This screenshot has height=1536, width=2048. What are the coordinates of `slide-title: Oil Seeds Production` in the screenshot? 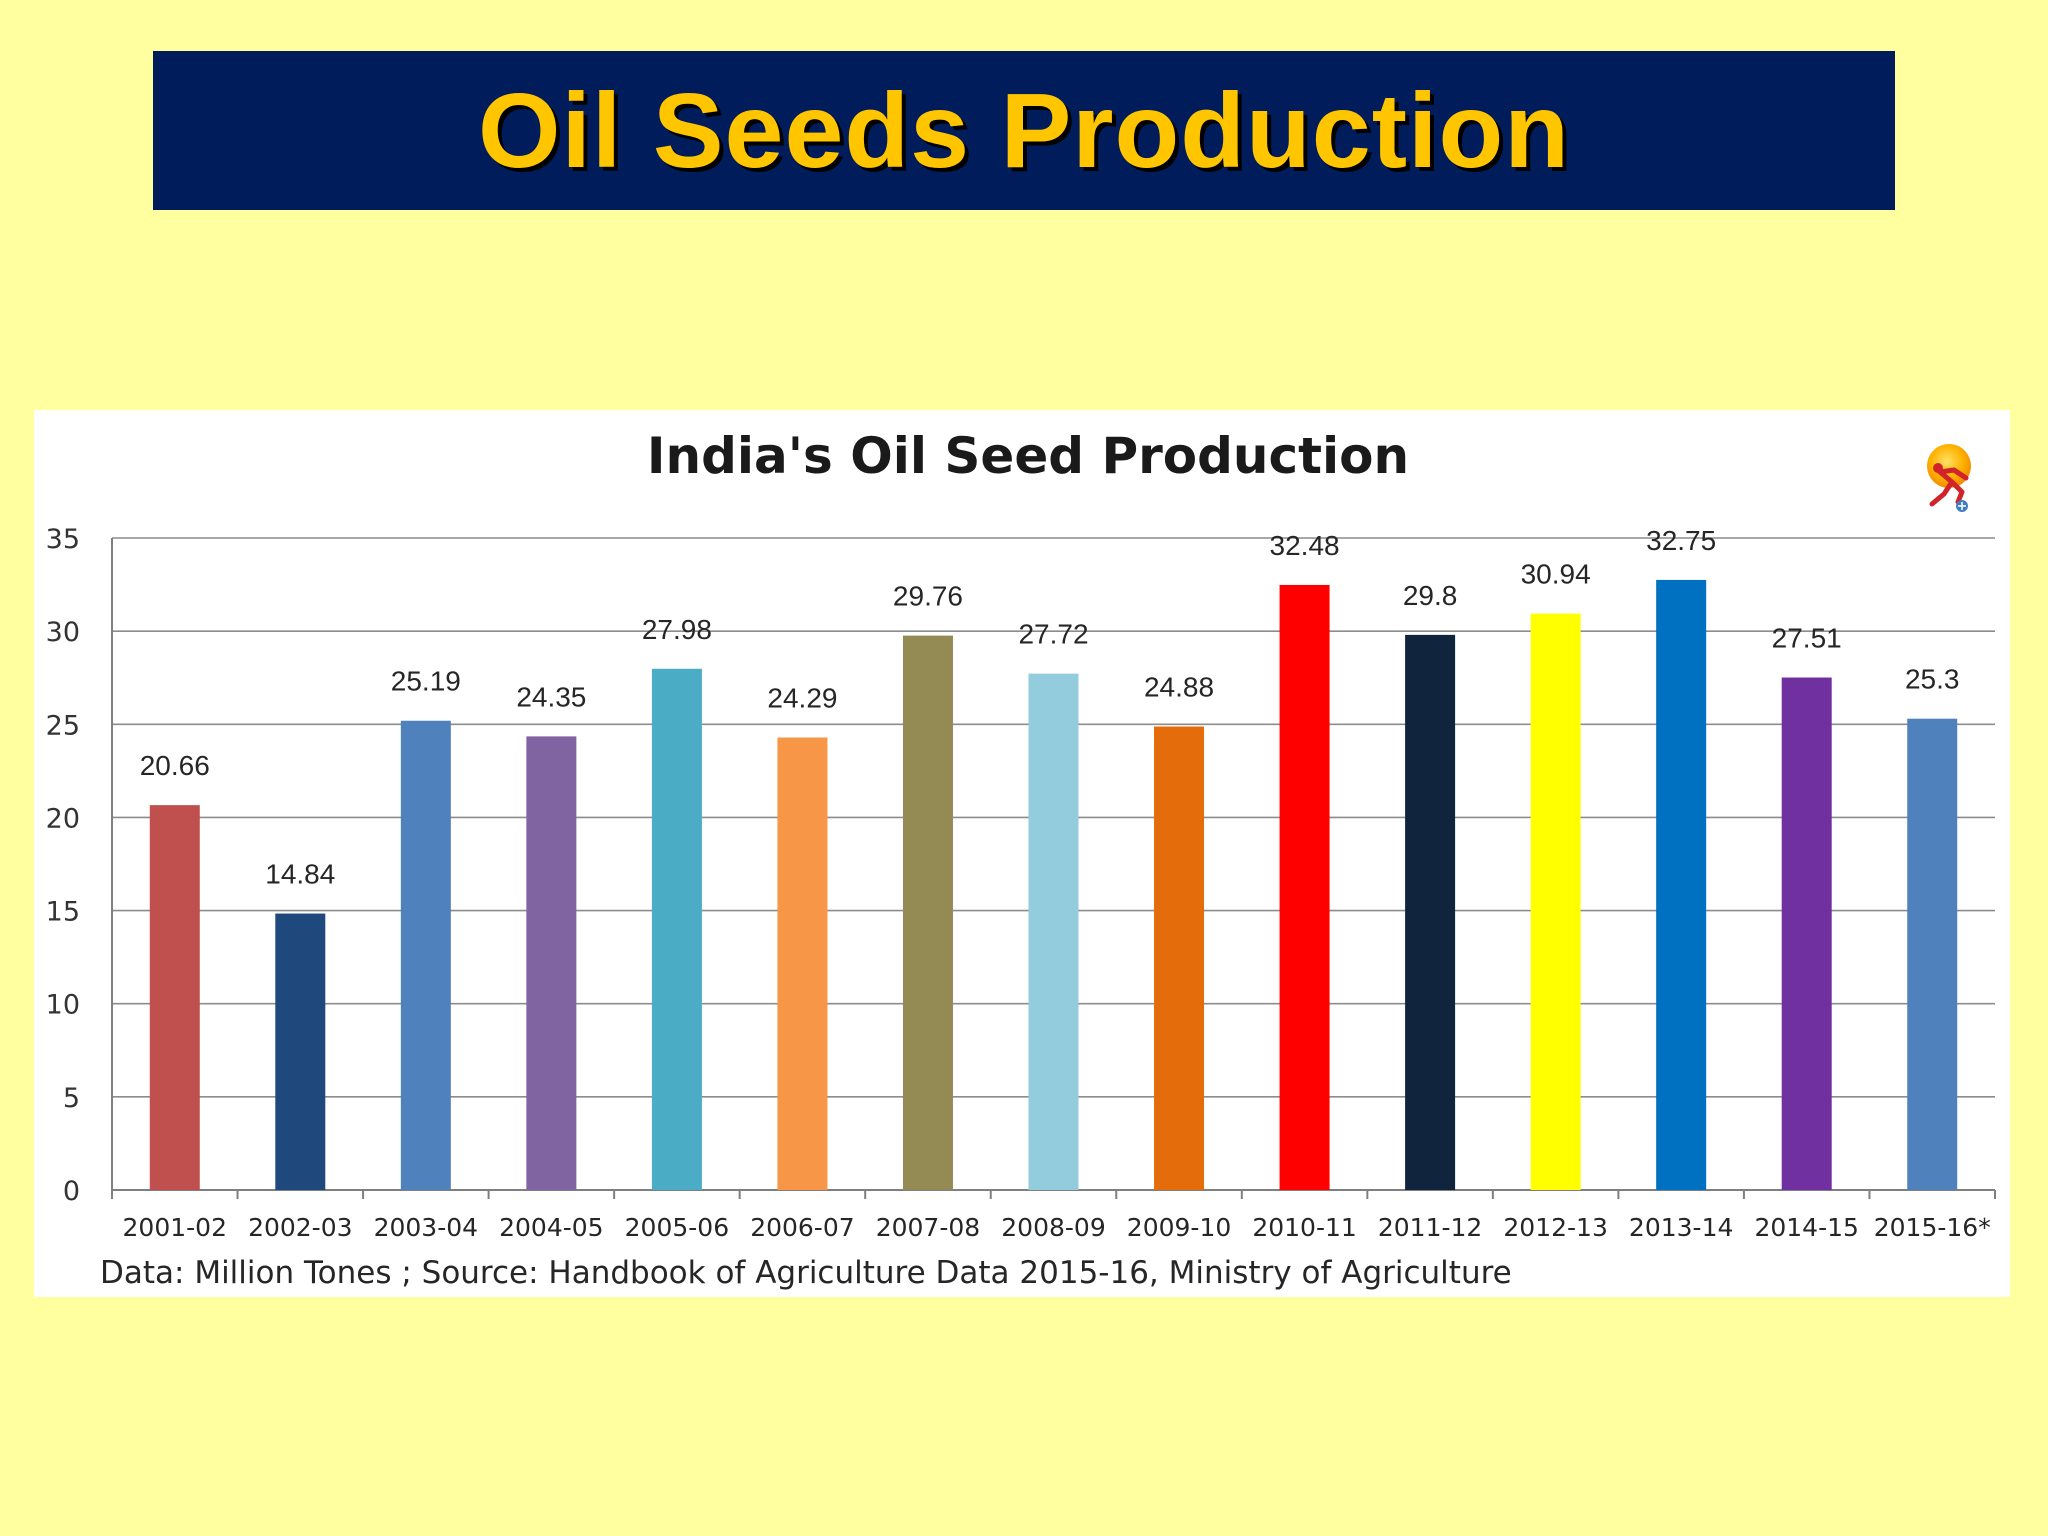 It's located at (1024, 130).